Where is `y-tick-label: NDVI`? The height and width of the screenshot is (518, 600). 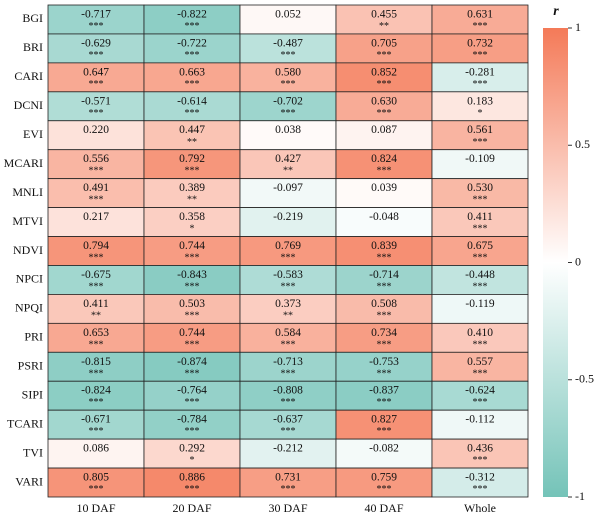
y-tick-label: NDVI is located at coordinates (28, 250).